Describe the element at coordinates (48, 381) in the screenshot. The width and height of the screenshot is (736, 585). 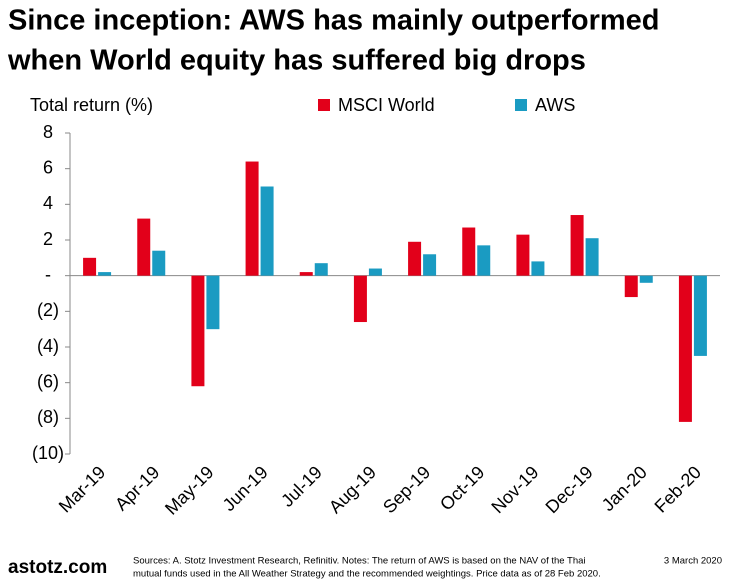
I see `y-tick-label: (6)` at that location.